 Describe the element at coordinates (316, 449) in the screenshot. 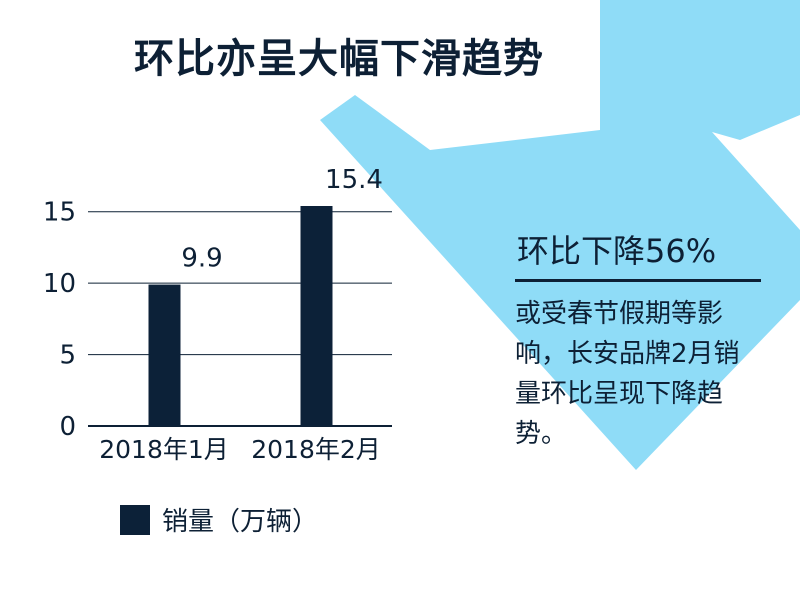

I see `x-tick-label: 2018年2月` at that location.